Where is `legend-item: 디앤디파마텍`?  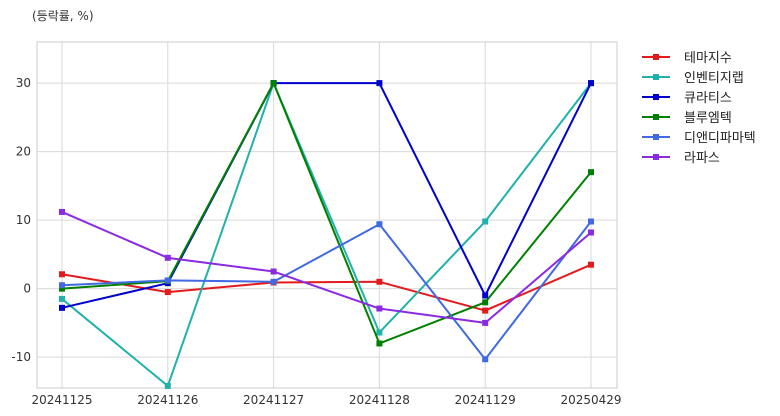 legend-item: 디앤디파마텍 is located at coordinates (699, 138).